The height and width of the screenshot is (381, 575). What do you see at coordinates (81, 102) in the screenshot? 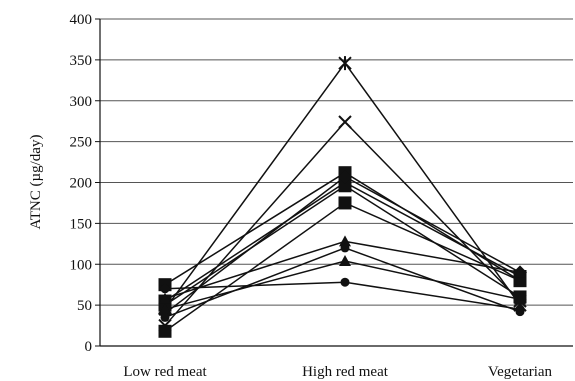
I see `y-tick-label: 300` at bounding box center [81, 102].